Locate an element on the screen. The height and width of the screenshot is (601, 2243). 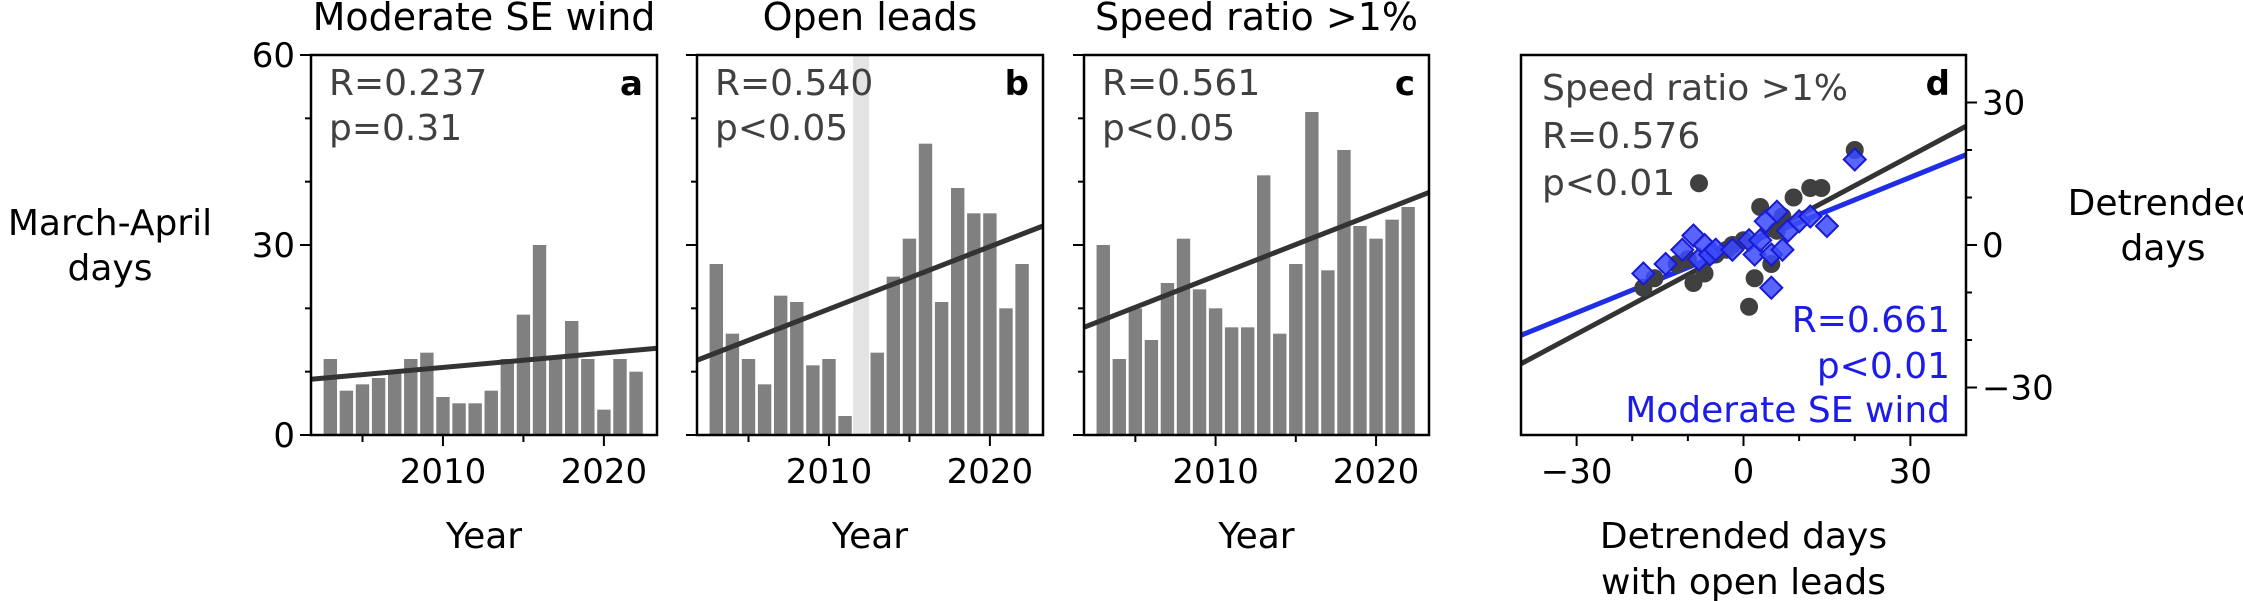
panel-b-frame is located at coordinates (870, 245).